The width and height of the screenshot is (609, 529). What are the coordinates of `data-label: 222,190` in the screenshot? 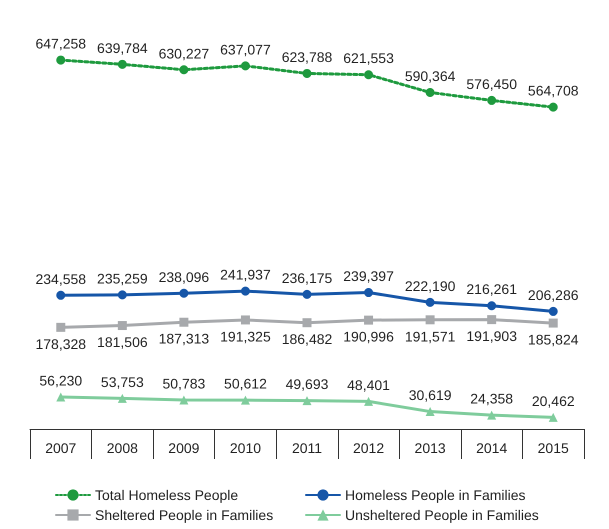 It's located at (430, 286).